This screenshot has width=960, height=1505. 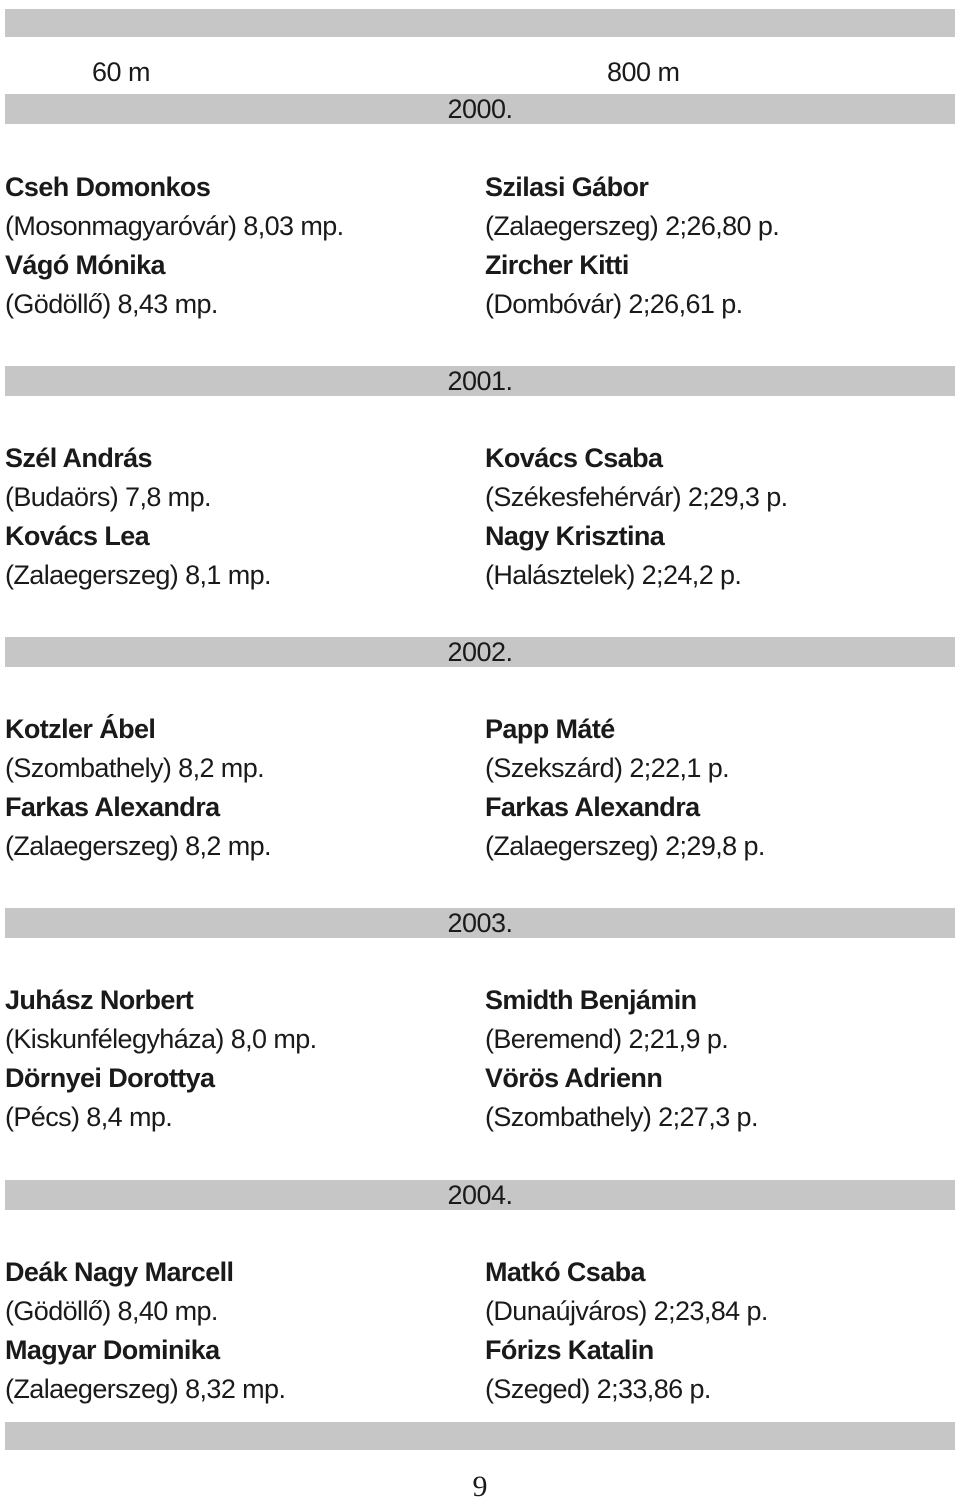 I want to click on athlete-name: Papp Máté, so click(x=550, y=729).